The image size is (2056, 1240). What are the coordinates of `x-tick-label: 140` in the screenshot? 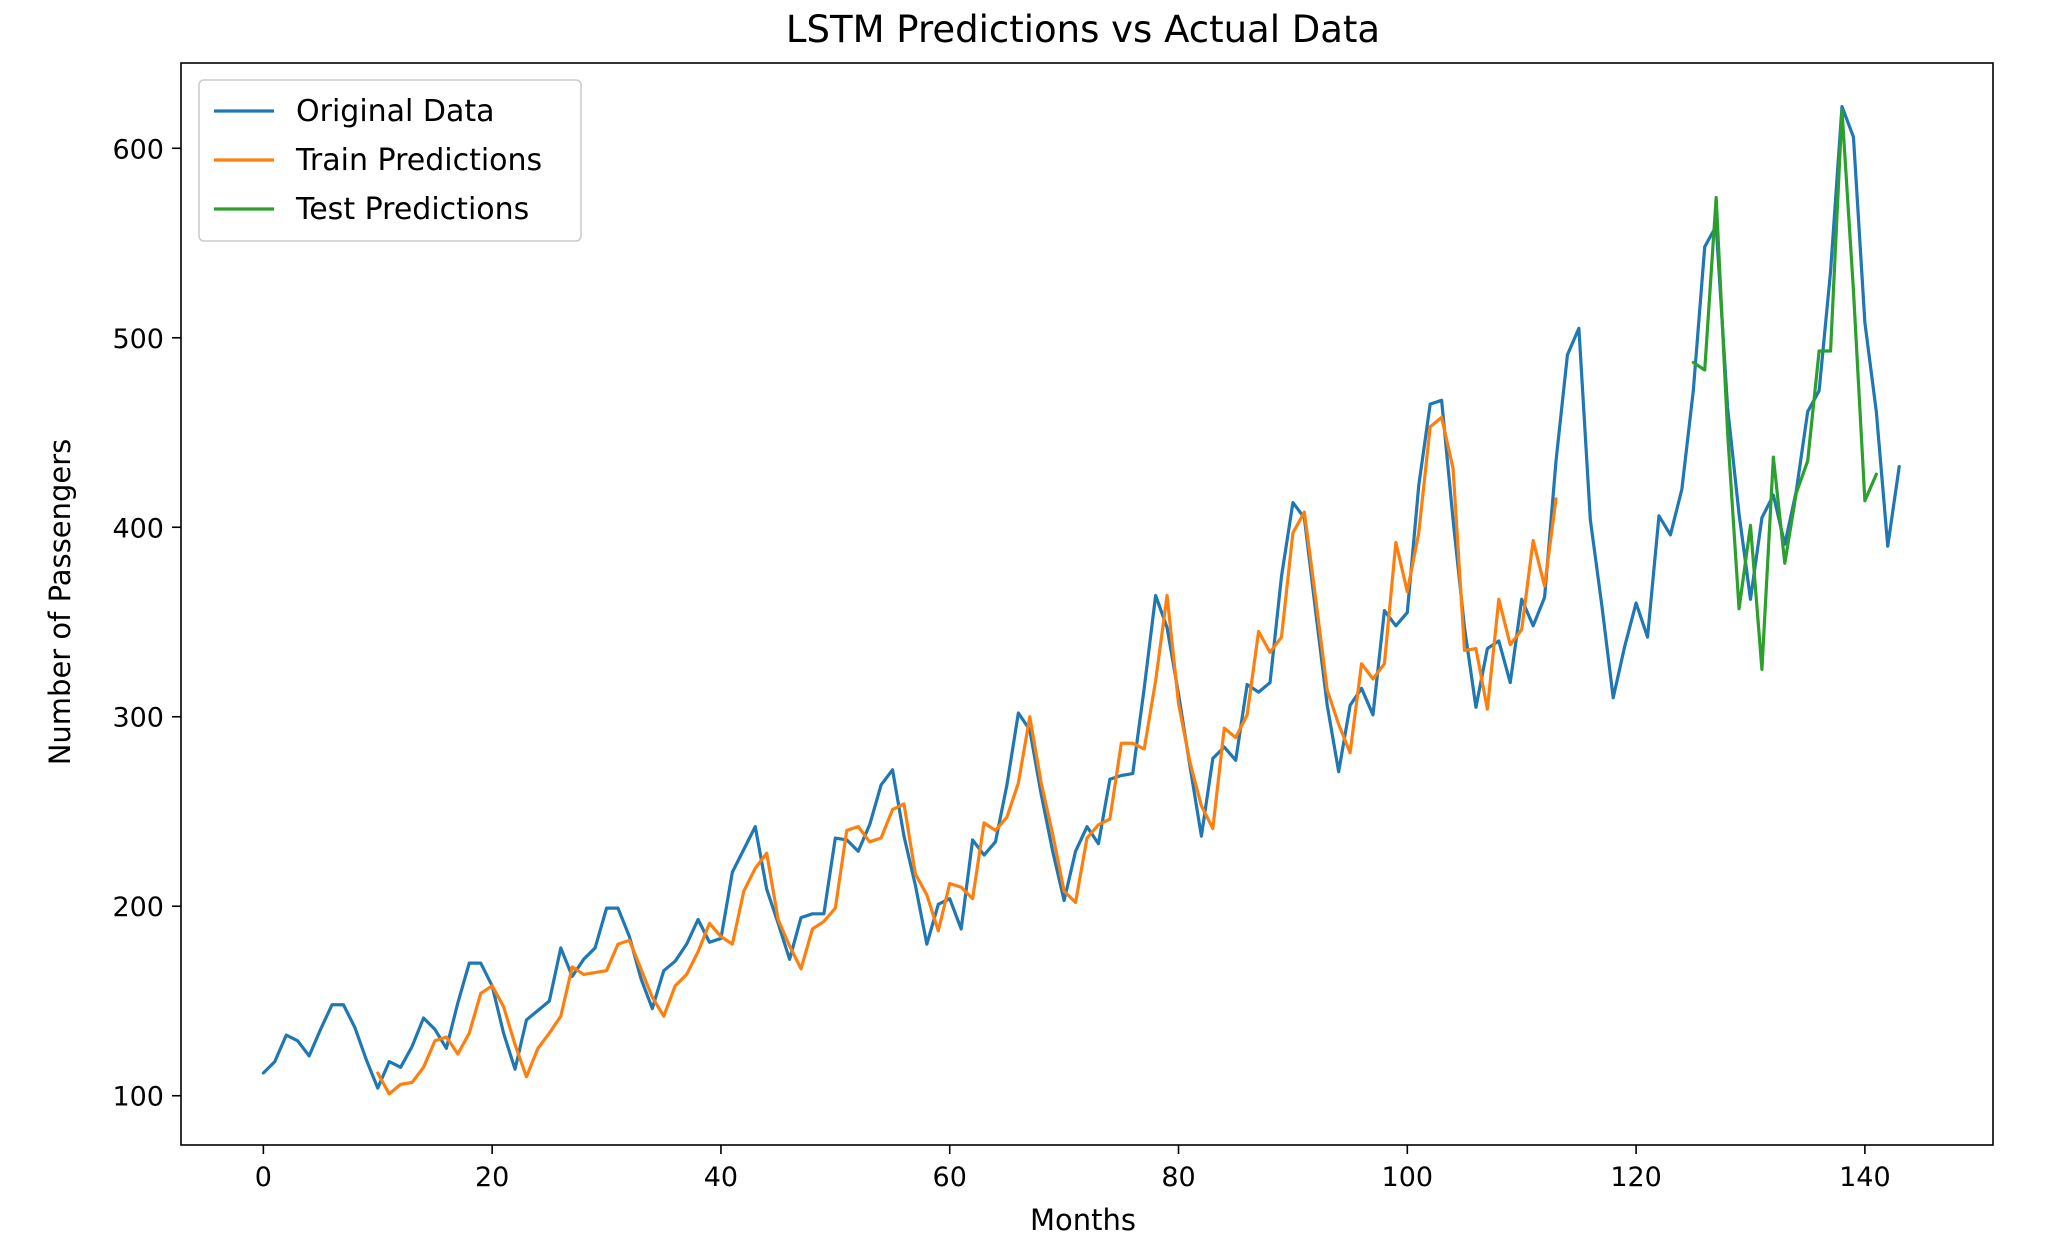 It's located at (1865, 1177).